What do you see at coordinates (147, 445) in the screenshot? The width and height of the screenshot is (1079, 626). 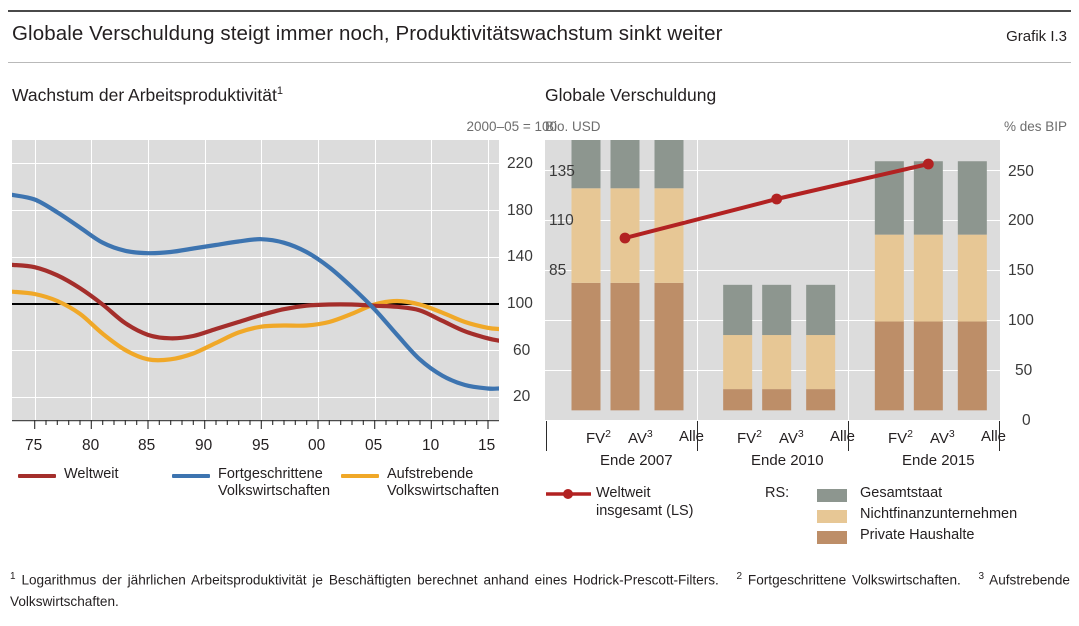 I see `left-xtick-85: 85` at bounding box center [147, 445].